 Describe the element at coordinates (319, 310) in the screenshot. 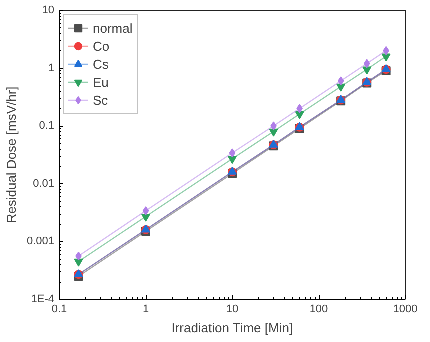

I see `x-tick-label: 100` at that location.